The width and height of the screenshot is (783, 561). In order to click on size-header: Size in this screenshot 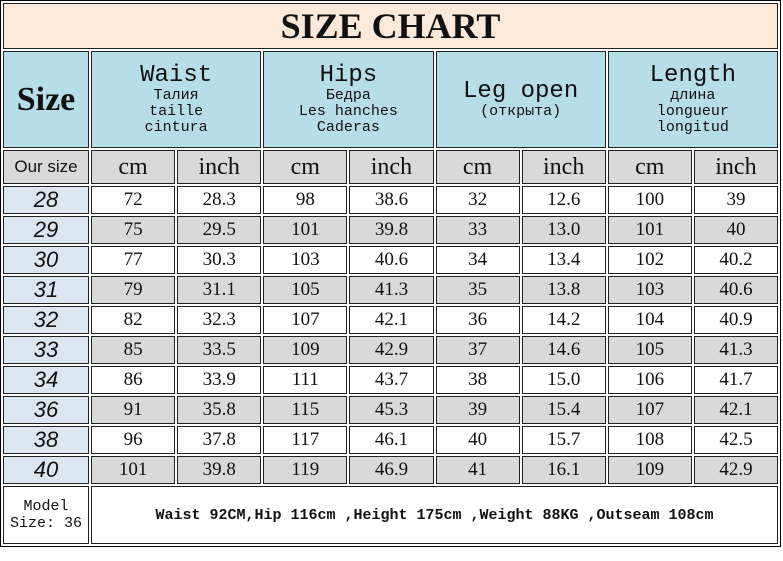, I will do `click(46, 99)`.